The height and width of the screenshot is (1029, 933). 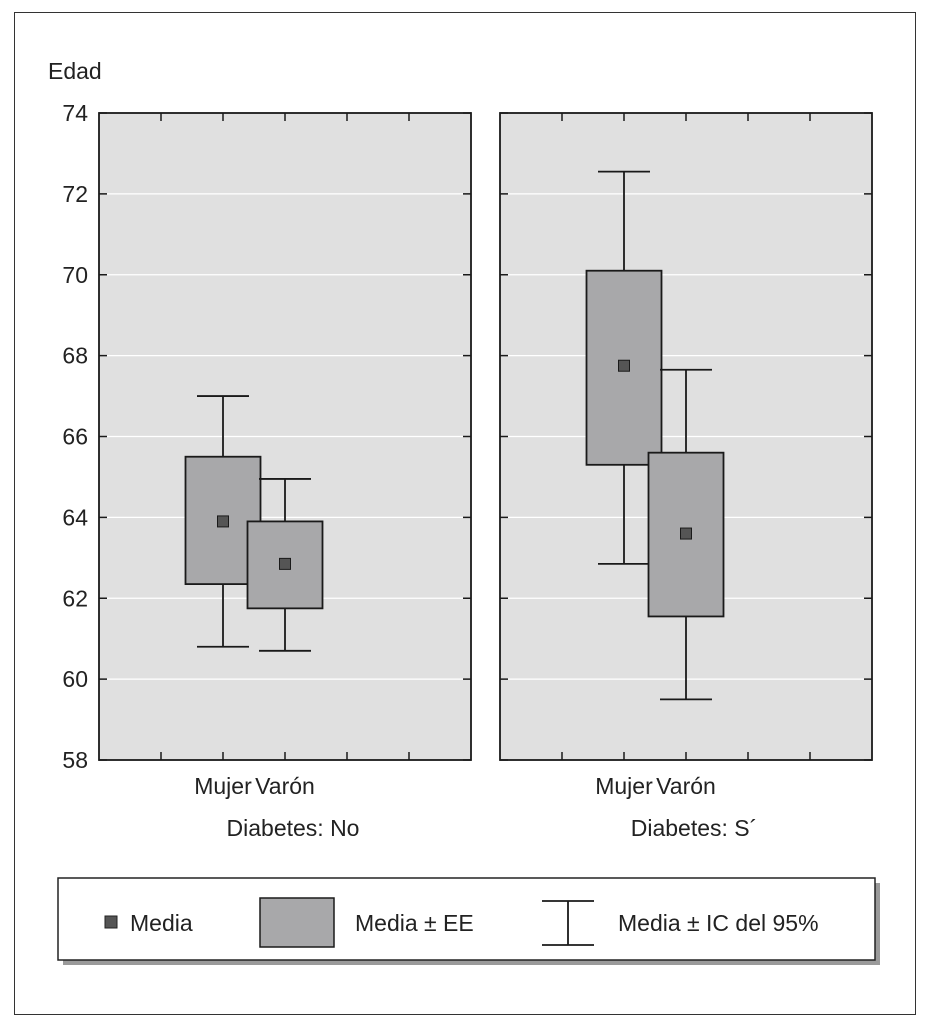 I want to click on legend-label-se: Media ± EE, so click(x=414, y=923).